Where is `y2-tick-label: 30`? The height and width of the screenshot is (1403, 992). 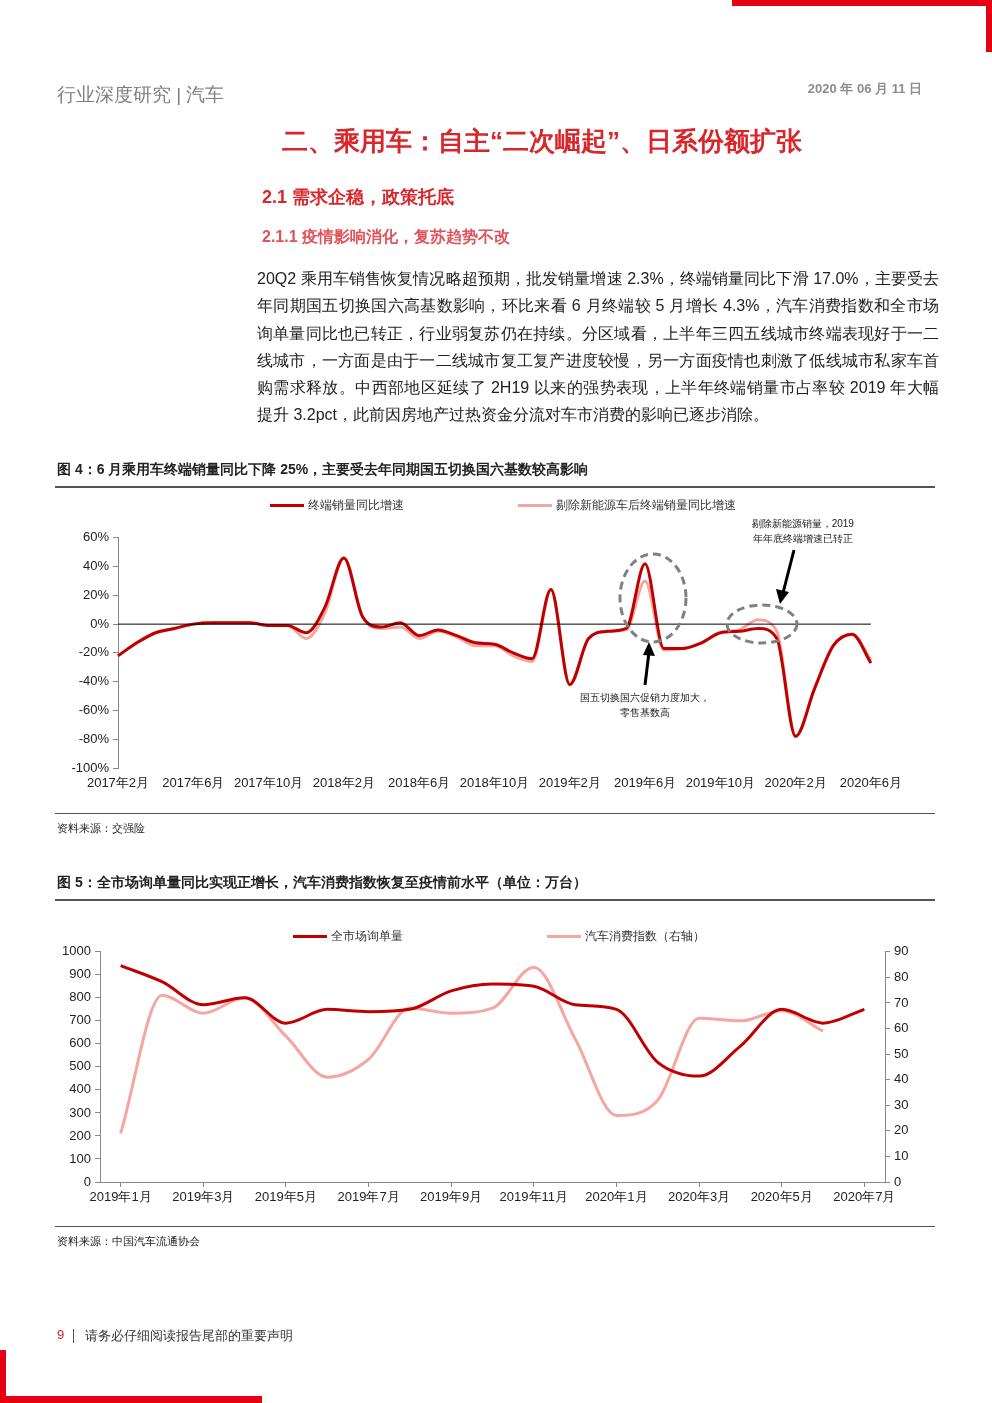 y2-tick-label: 30 is located at coordinates (901, 1104).